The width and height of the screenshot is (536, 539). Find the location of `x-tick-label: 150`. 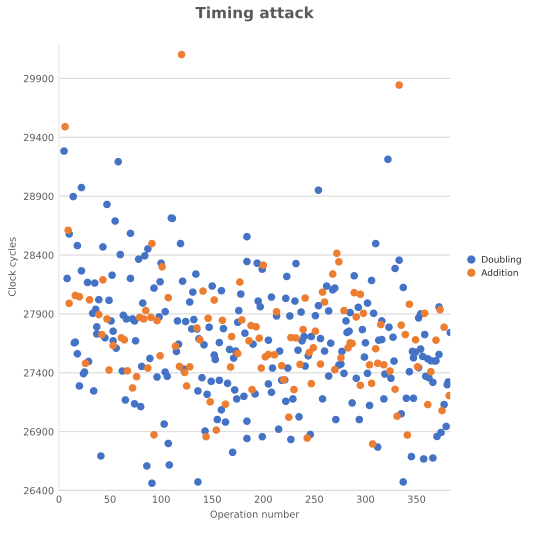

x-tick-label: 150 is located at coordinates (212, 499).